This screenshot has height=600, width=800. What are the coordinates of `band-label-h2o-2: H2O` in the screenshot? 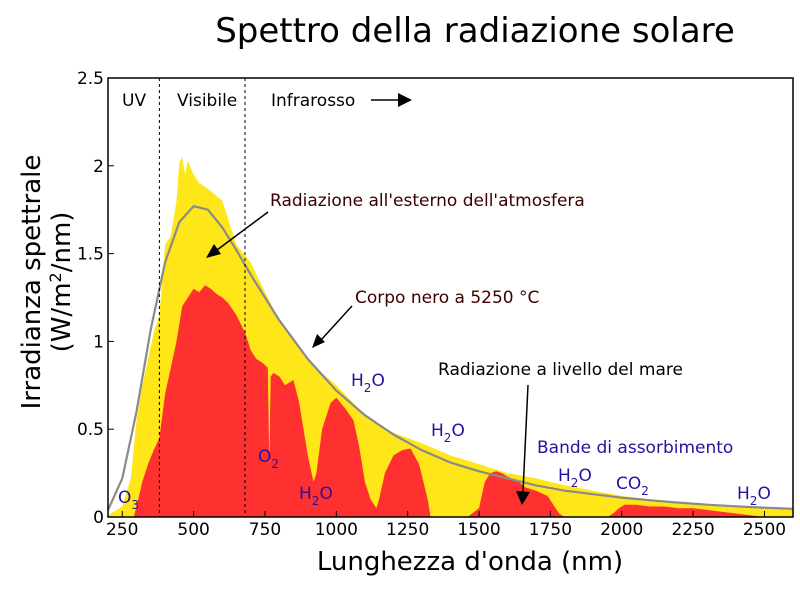 It's located at (368, 383).